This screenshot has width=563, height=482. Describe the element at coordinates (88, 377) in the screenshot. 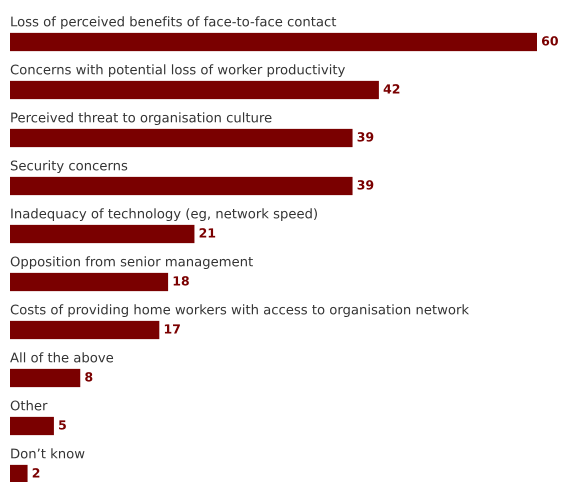

I see `data-label: 8` at that location.